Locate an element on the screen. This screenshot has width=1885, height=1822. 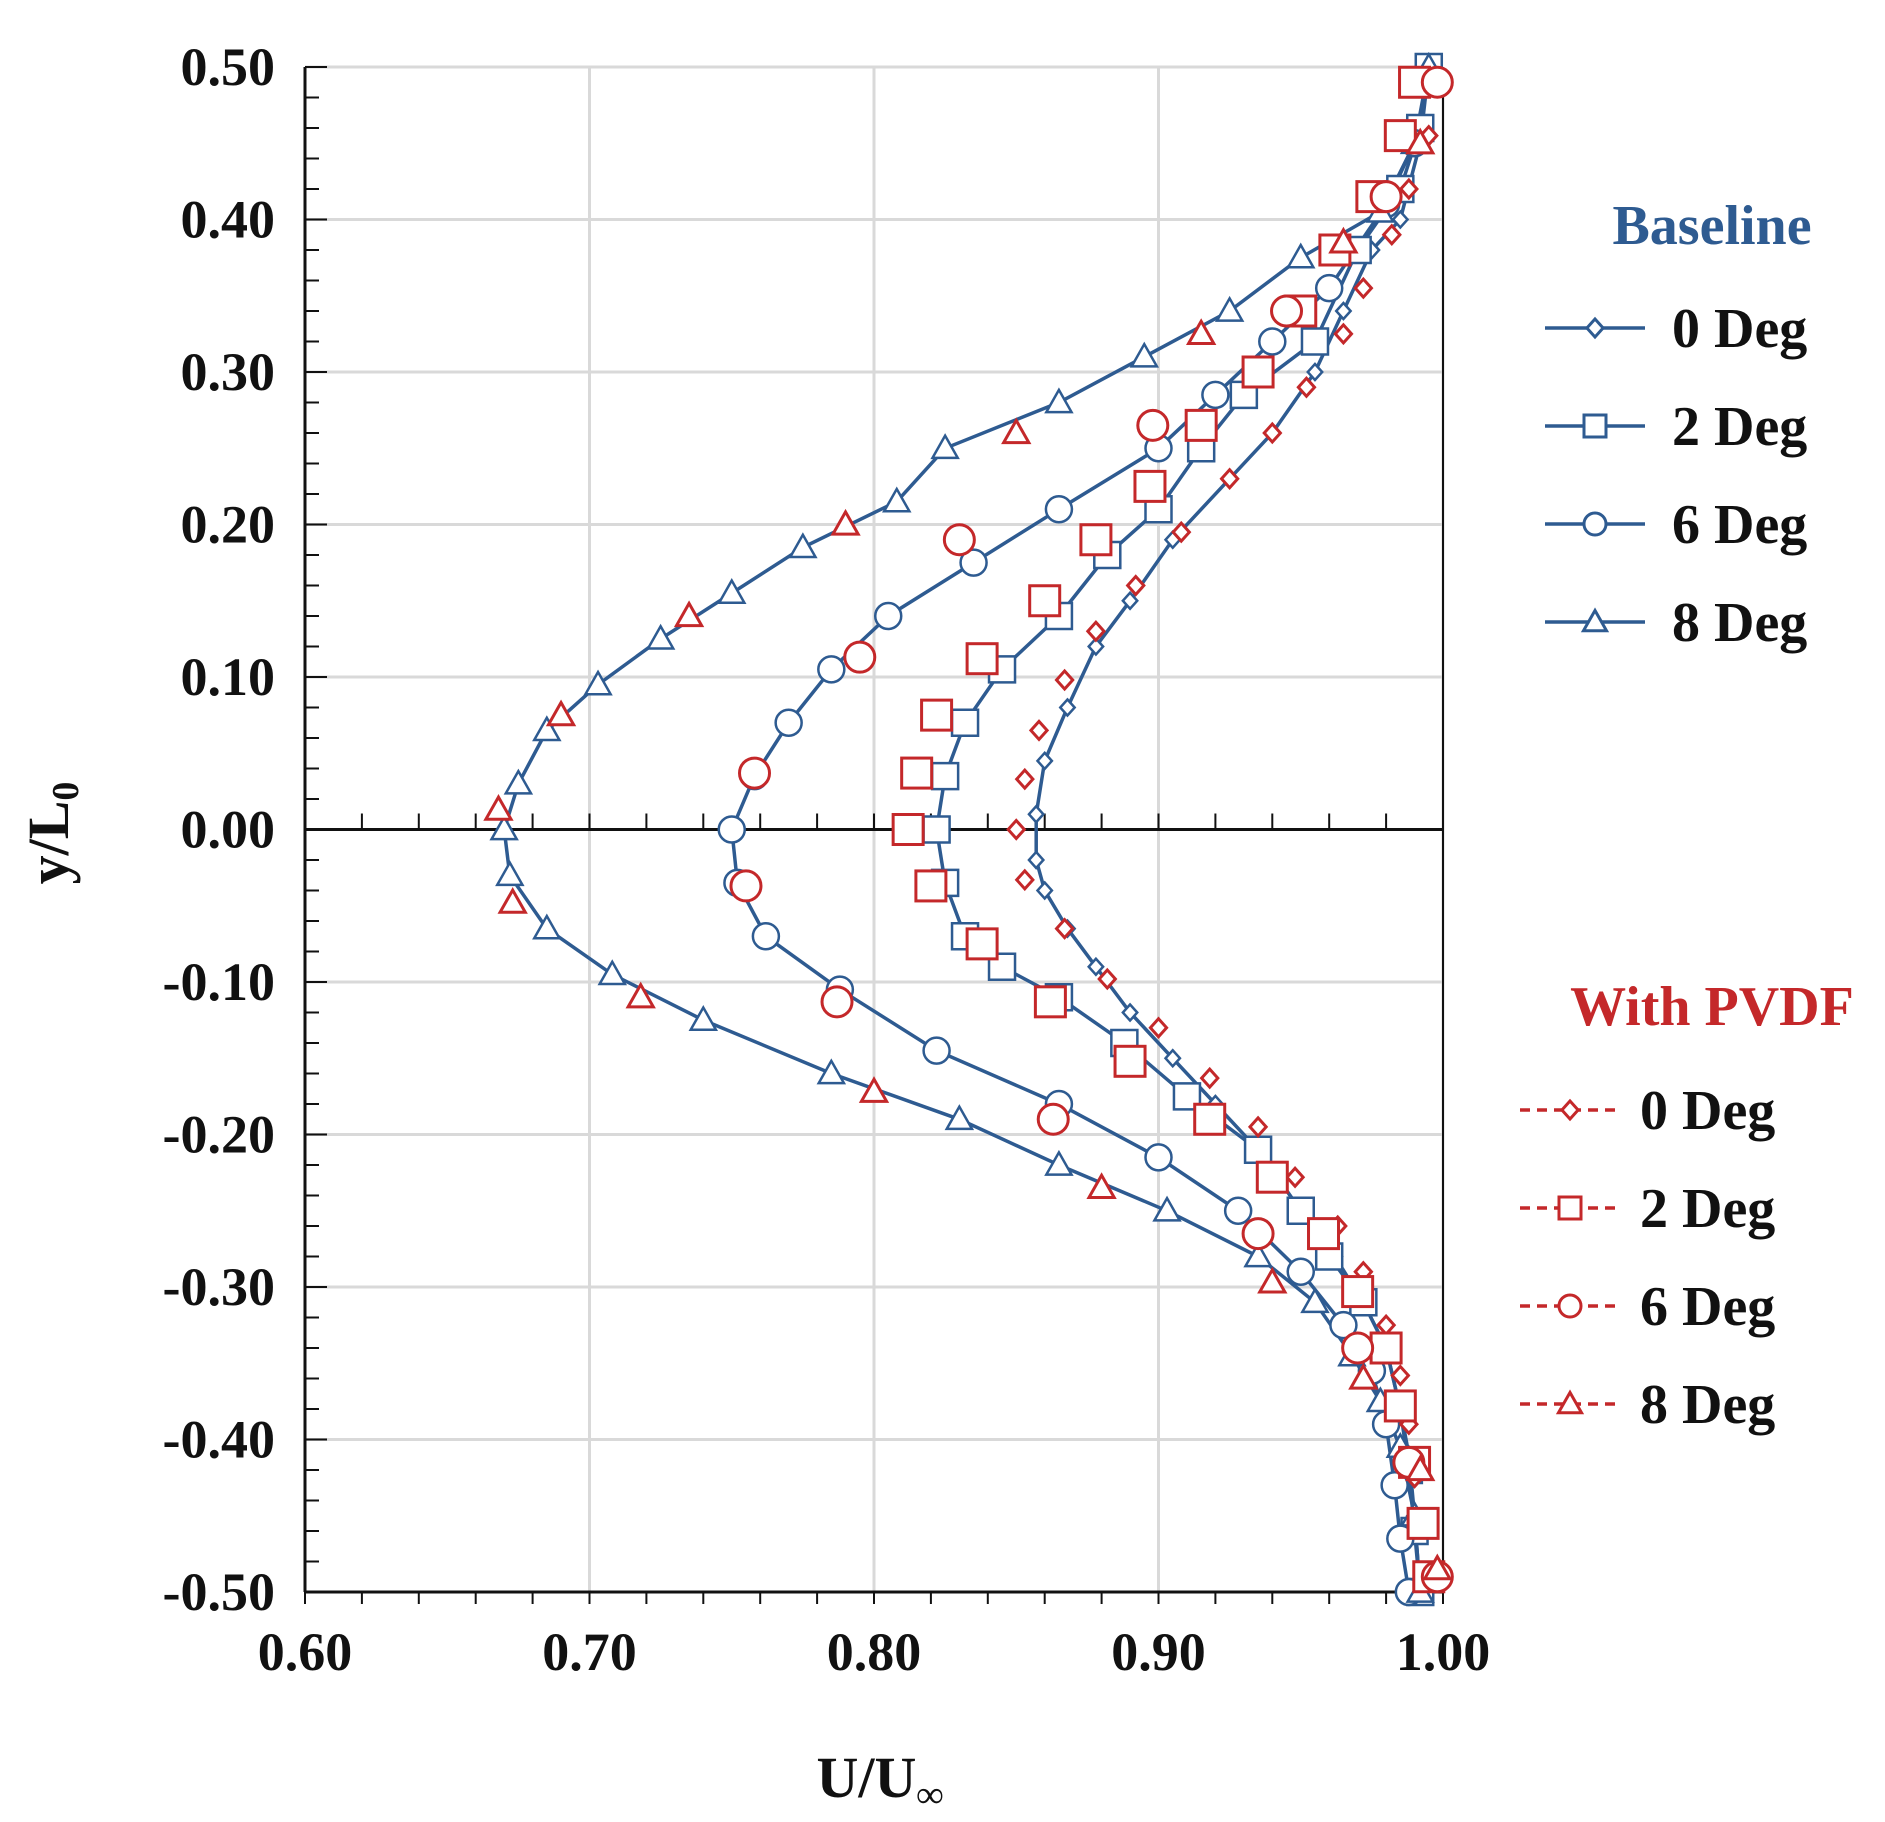
y-tick-label: -0.50 is located at coordinates (219, 1592).